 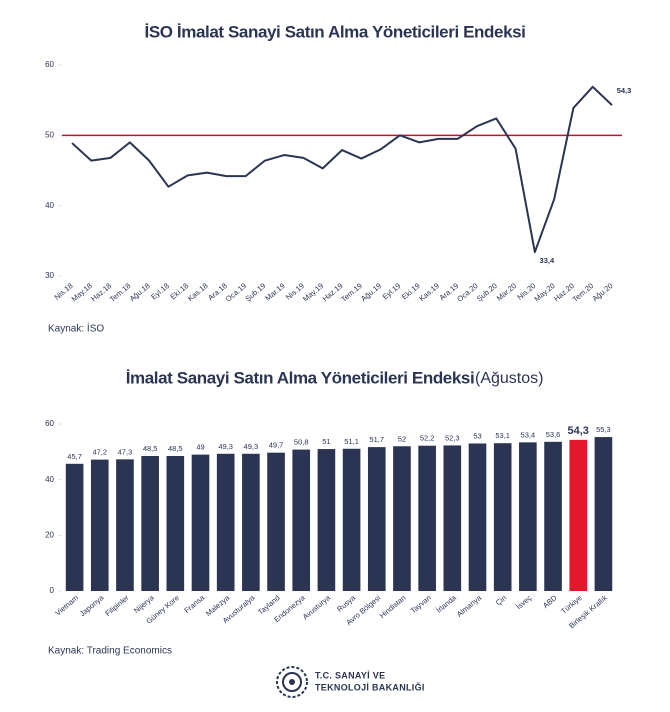 I want to click on value-label: 33,4, so click(x=547, y=260).